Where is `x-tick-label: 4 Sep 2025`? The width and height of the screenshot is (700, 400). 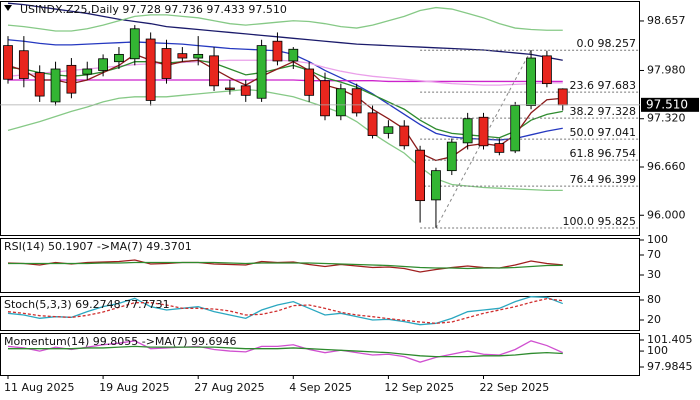
x-tick-label: 4 Sep 2025 is located at coordinates (320, 387).